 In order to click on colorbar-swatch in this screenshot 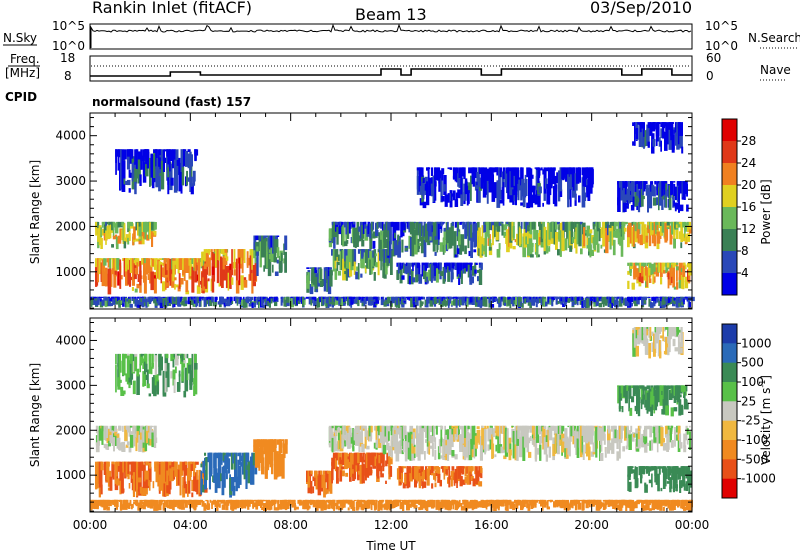, I will do `click(729, 174)`.